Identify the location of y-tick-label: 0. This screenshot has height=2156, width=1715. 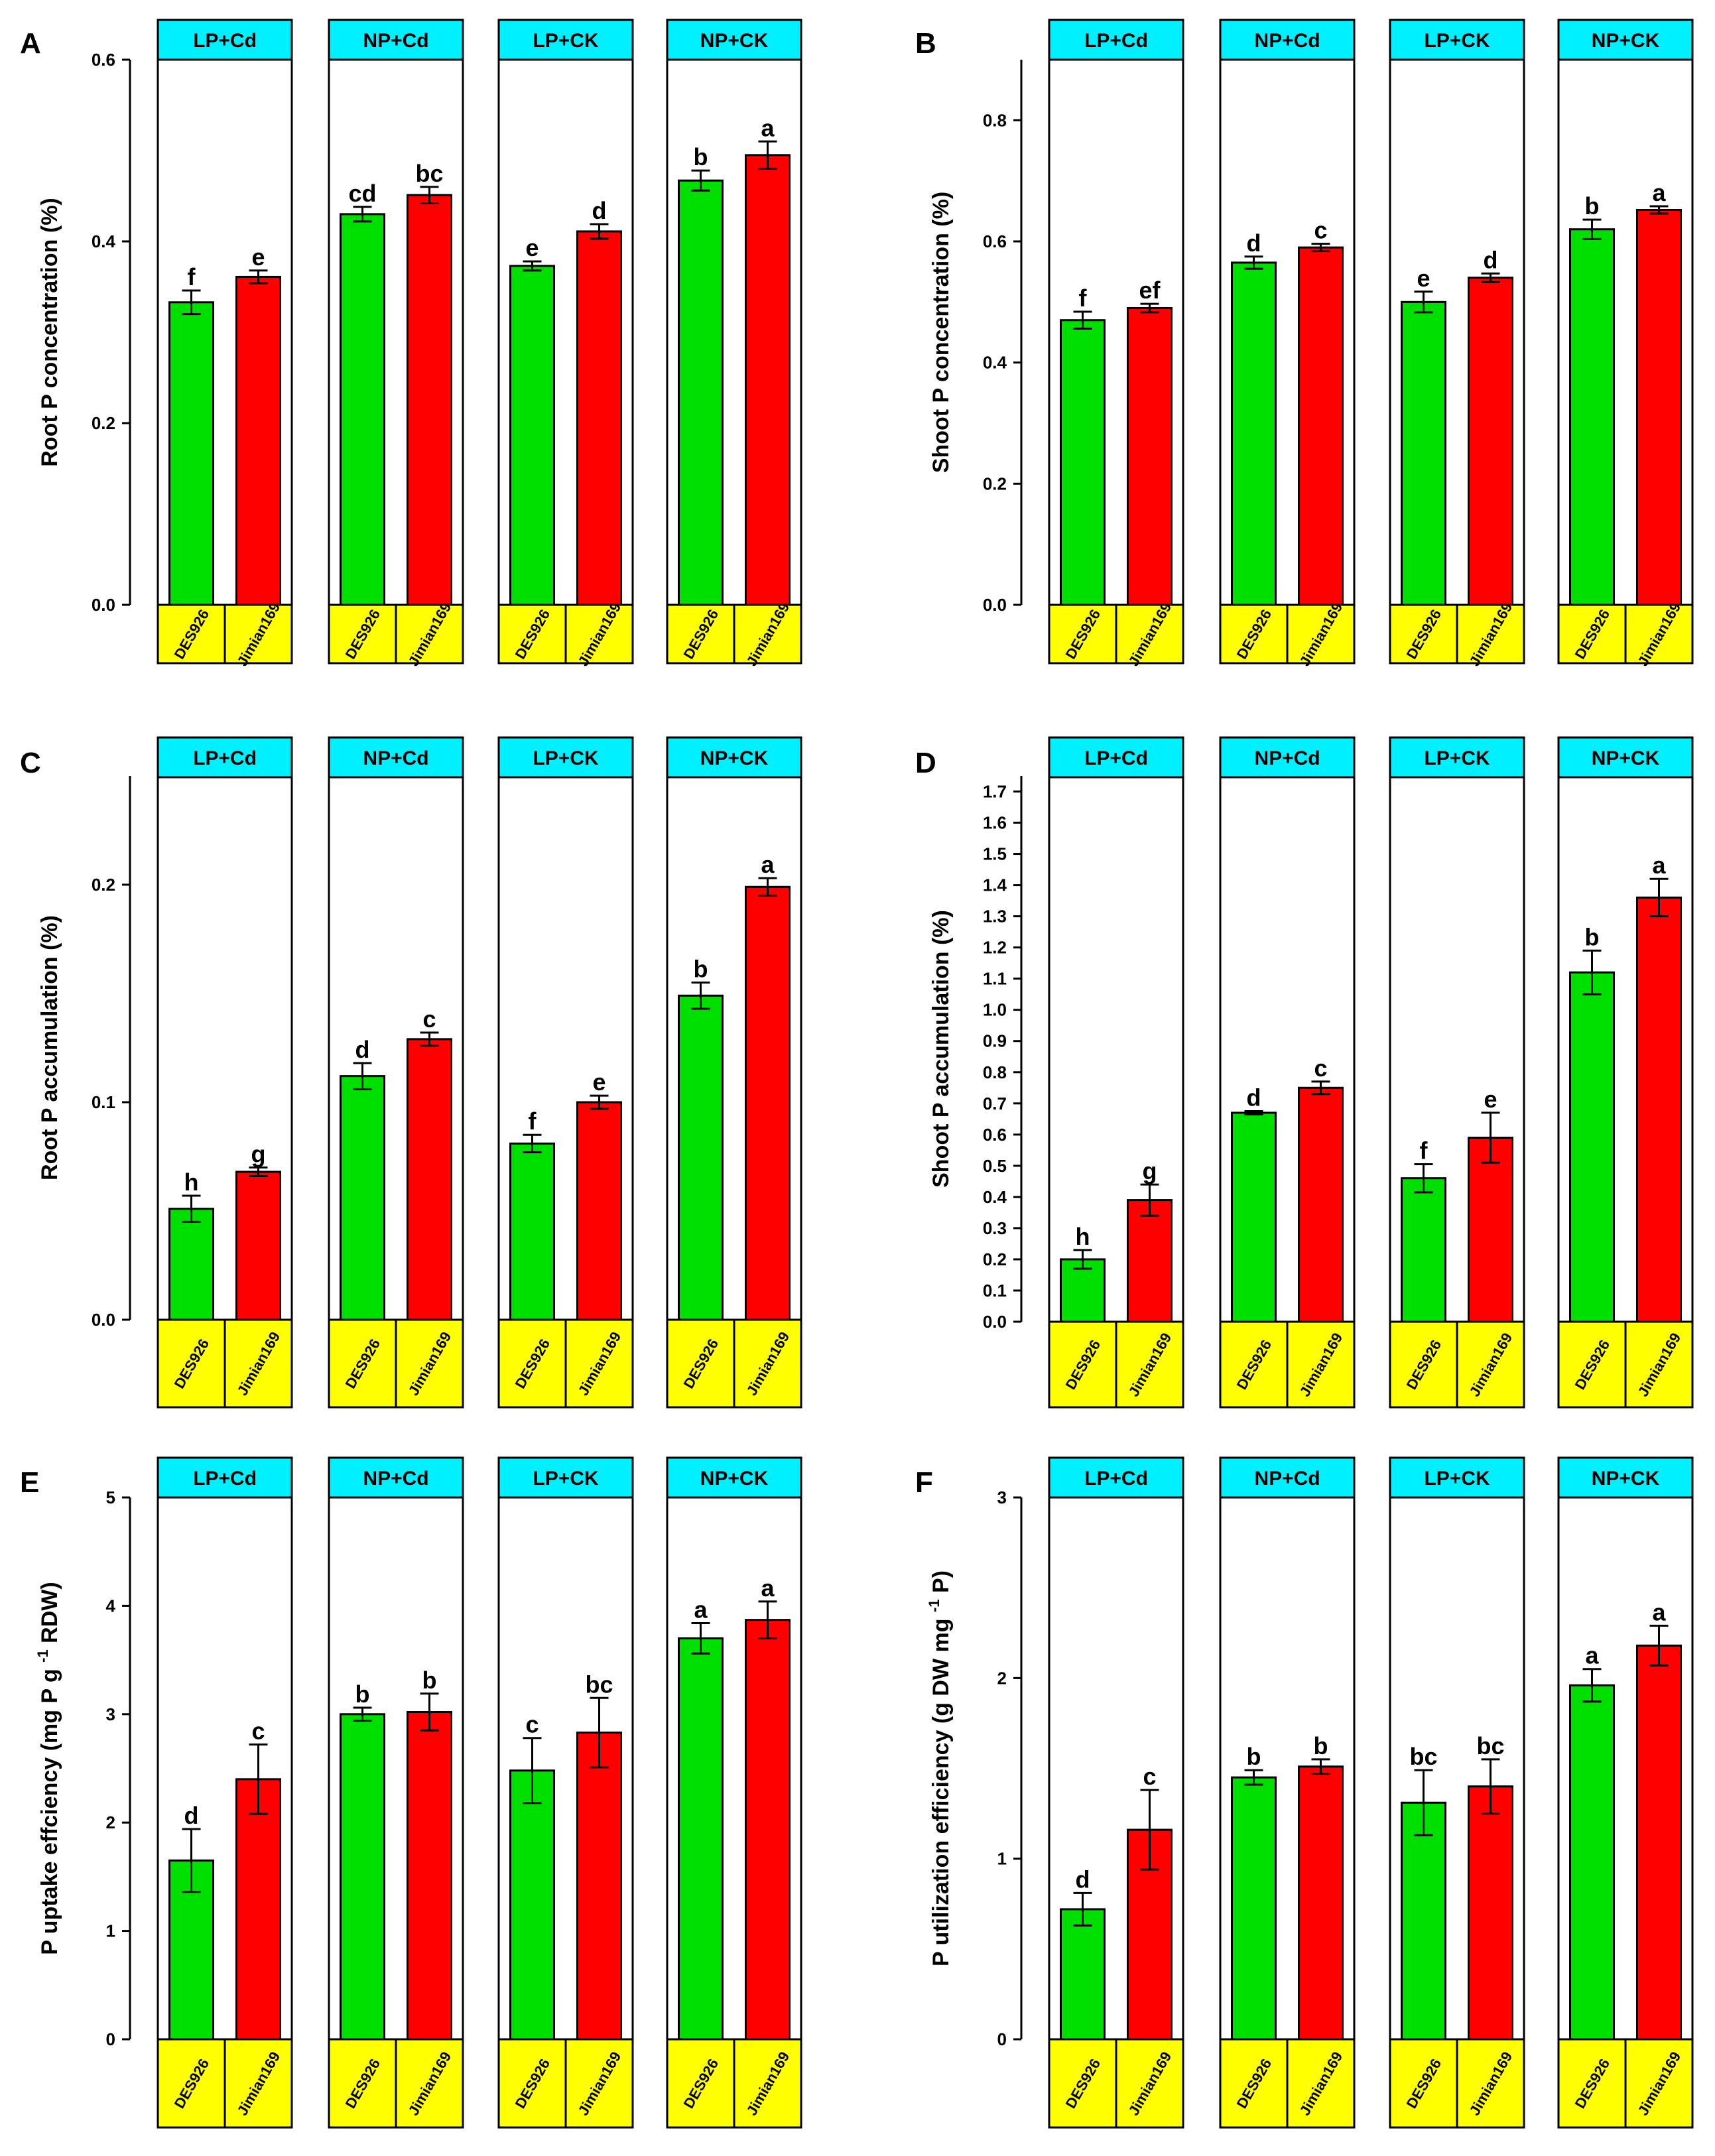
(110, 2039).